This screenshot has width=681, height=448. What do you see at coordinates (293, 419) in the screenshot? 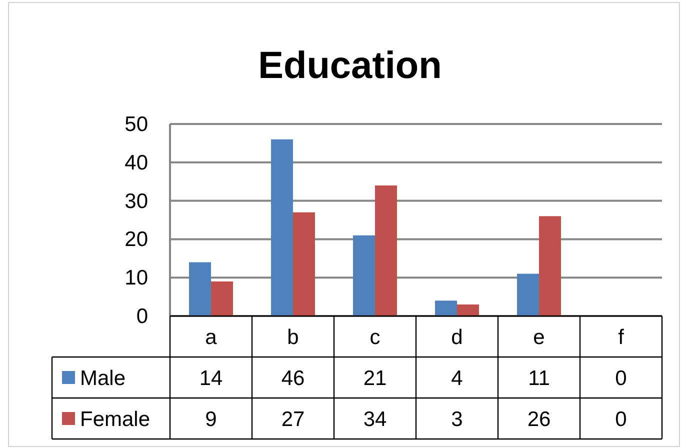
I see `data-label: 27` at bounding box center [293, 419].